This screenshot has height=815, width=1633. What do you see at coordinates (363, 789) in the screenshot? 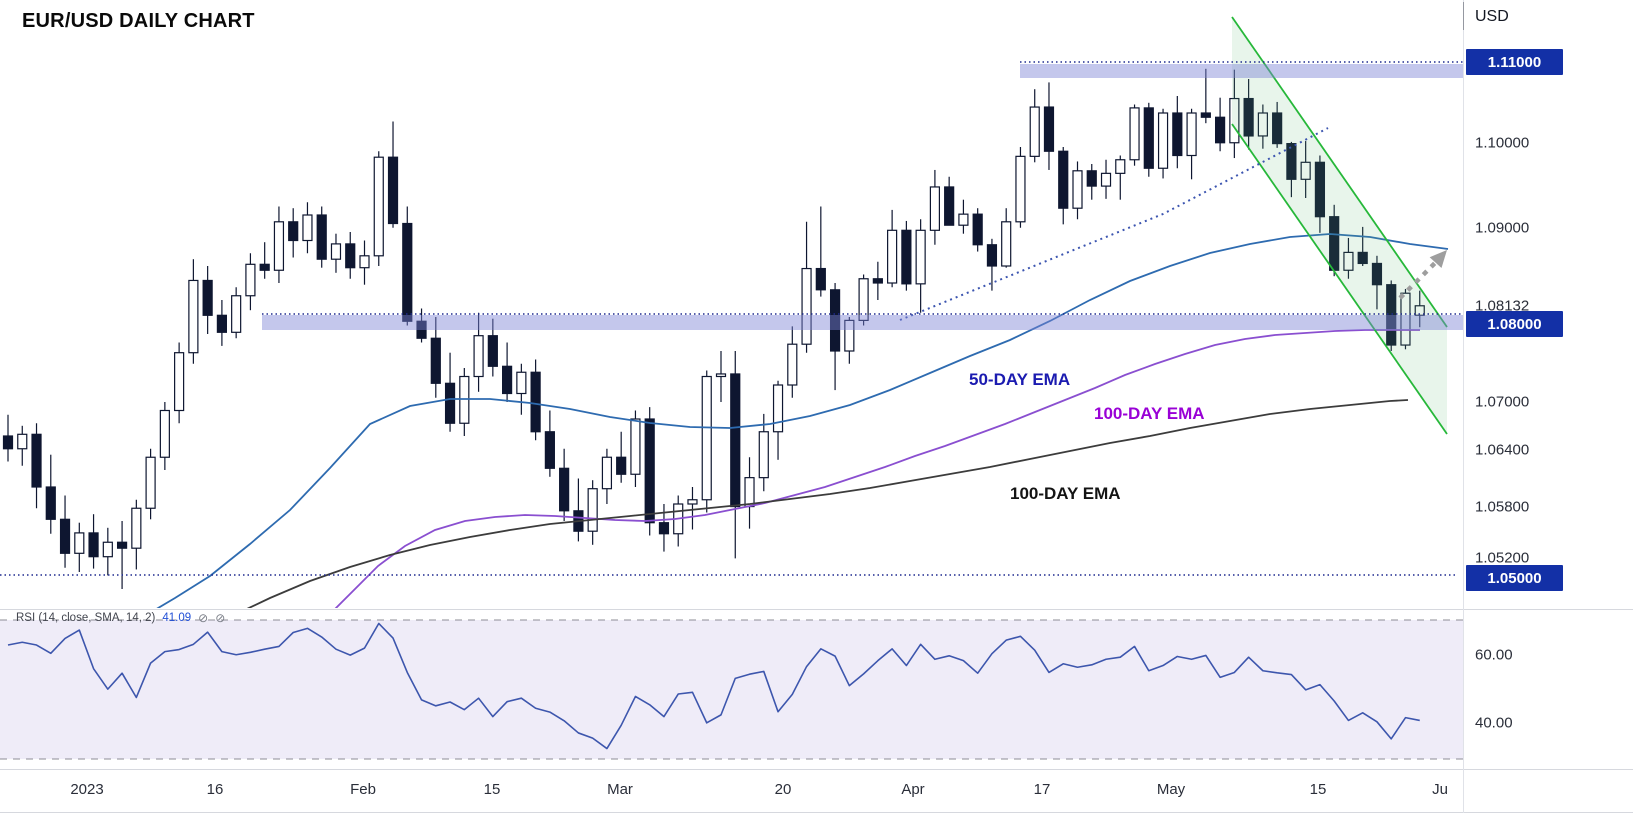
I see `time-axis-label: Feb` at bounding box center [363, 789].